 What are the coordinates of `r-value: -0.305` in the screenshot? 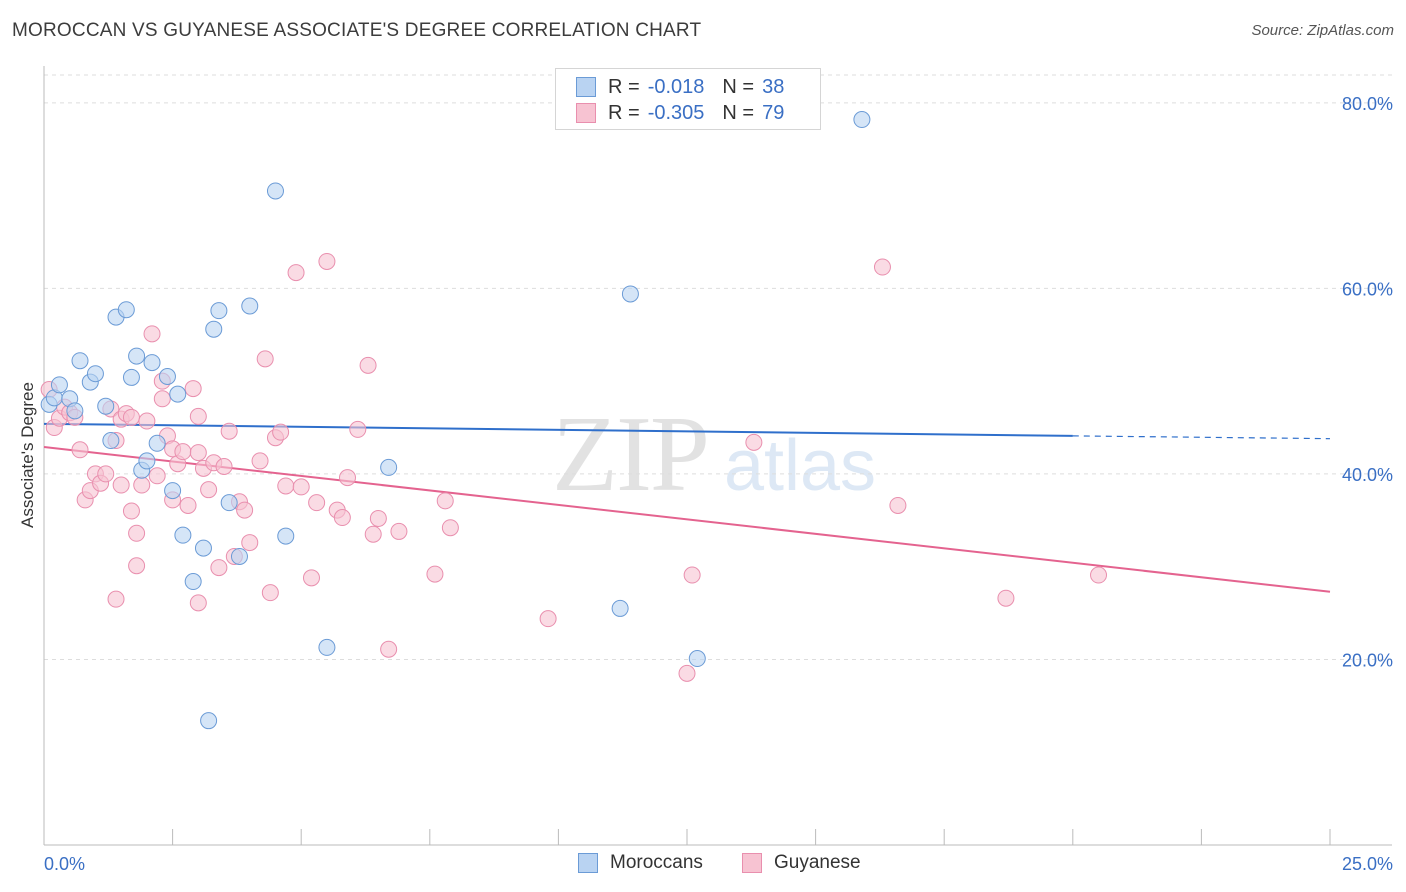 It's located at (676, 112).